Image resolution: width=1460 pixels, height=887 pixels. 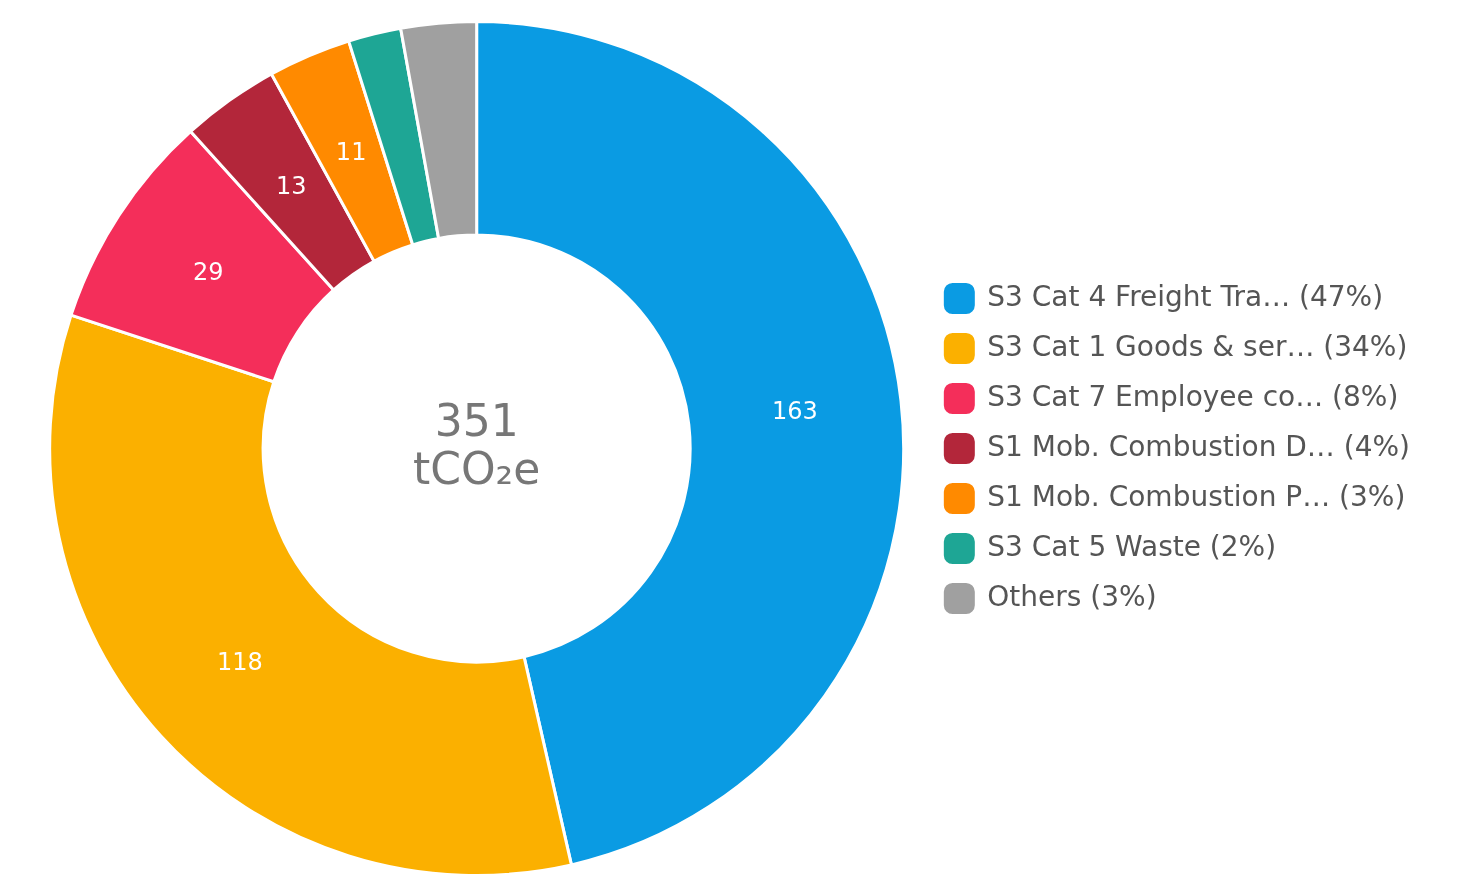 I want to click on legend-label: S1 Mob. Combustion D… (4%), so click(x=1199, y=446).